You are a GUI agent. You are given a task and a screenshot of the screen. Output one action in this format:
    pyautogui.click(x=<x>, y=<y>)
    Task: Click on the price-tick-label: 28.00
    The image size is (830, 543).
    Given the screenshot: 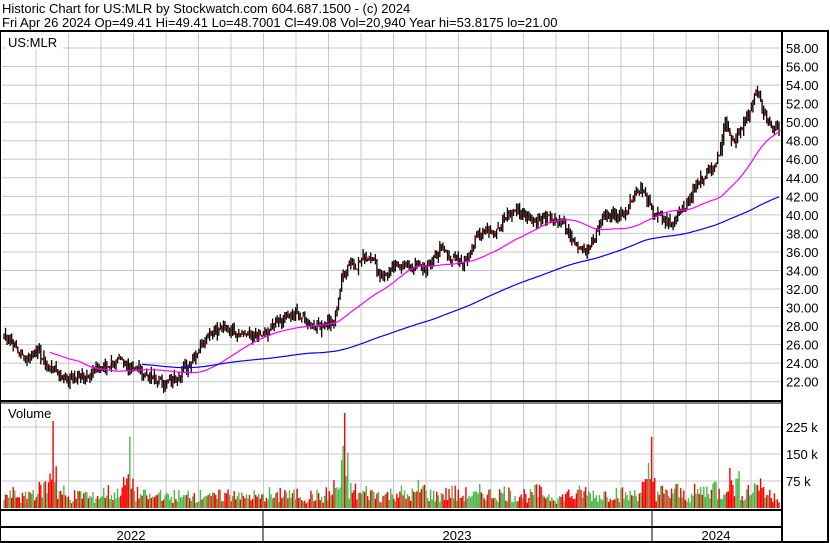 What is the action you would take?
    pyautogui.click(x=802, y=326)
    